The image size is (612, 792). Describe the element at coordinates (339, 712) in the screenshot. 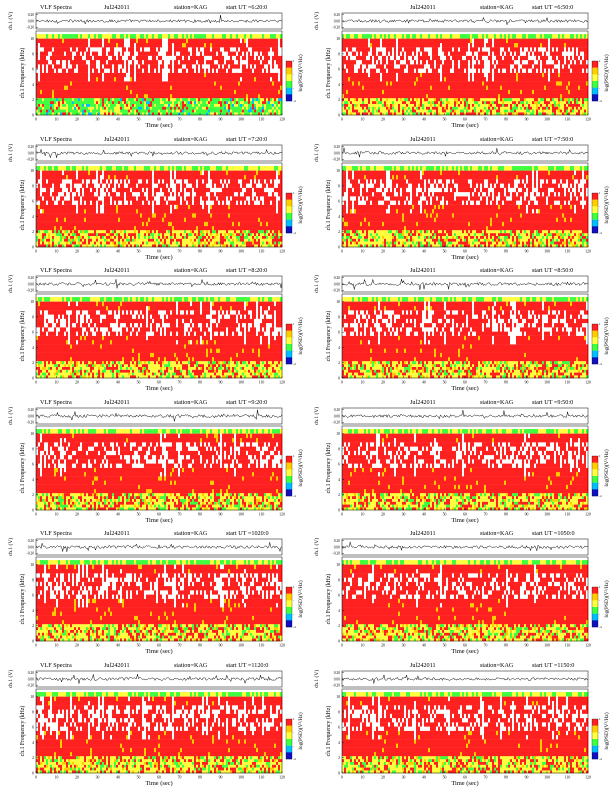

I see `spectrogram-ytick-label: 8` at that location.